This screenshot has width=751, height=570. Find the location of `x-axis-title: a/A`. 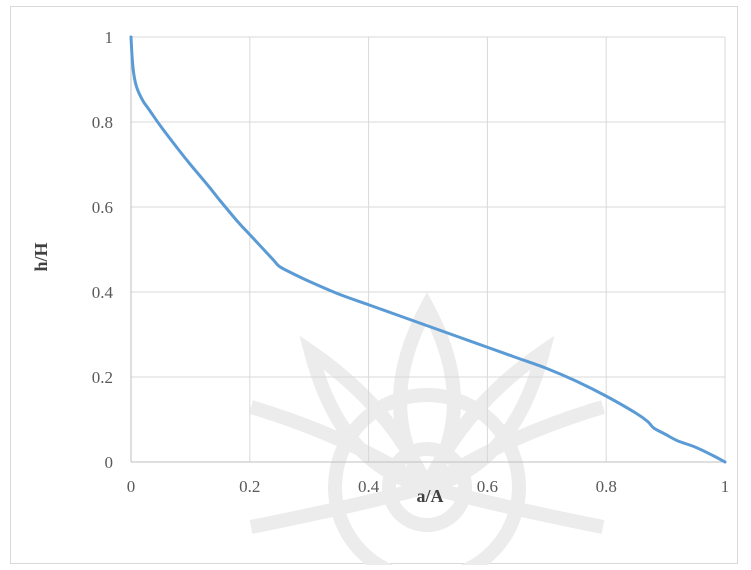

x-axis-title: a/A is located at coordinates (430, 496).